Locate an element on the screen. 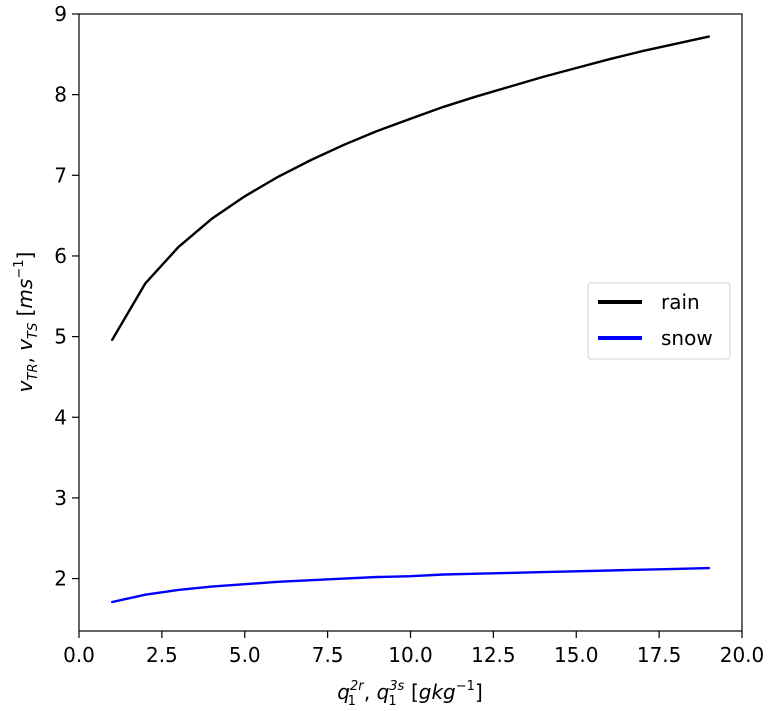  x-tick-label: 17.5 is located at coordinates (659, 655).